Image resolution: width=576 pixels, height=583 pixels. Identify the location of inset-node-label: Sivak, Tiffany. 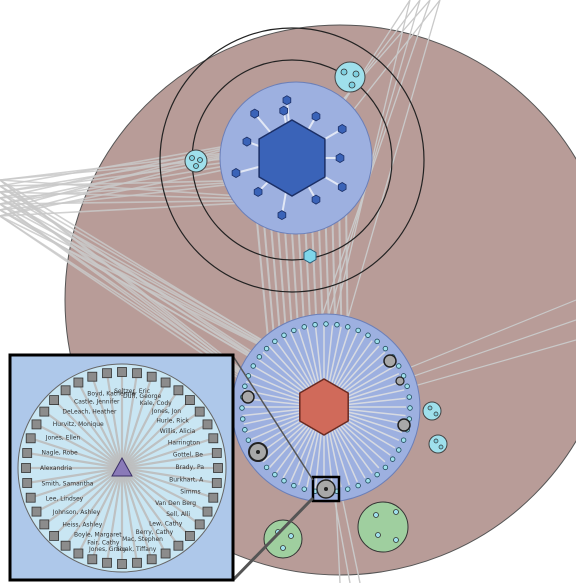
(136, 549).